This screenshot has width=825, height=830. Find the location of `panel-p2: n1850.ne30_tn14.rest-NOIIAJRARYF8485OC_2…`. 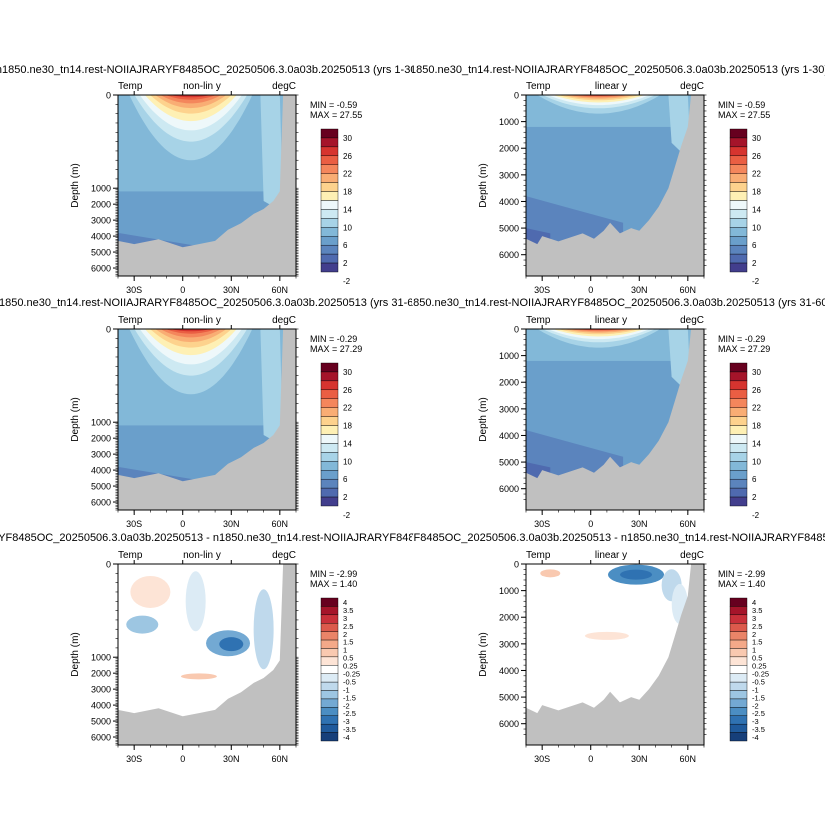

panel-p2: n1850.ne30_tn14.rest-NOIIAJRARYF8485OC_2… is located at coordinates (618, 179).